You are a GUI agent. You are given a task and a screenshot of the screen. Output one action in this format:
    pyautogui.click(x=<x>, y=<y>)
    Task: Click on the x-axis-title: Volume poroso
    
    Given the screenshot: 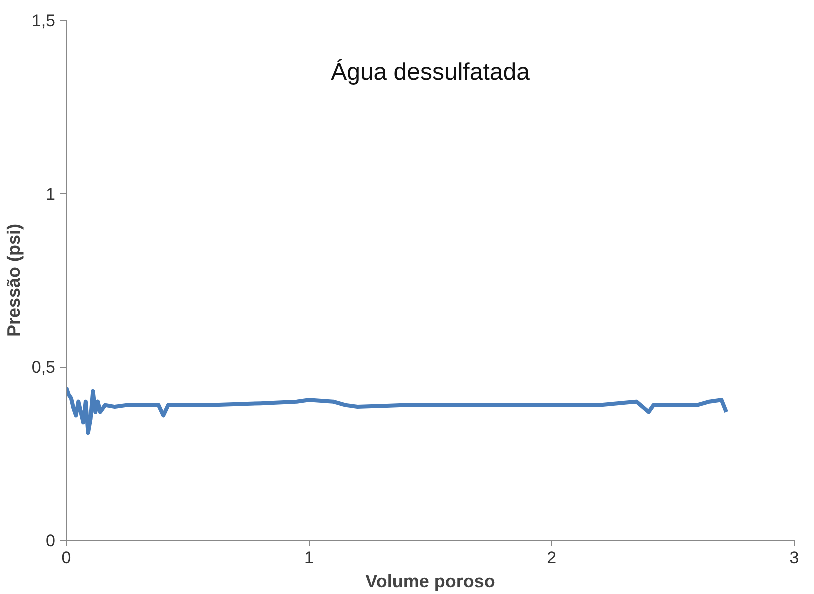 What is the action you would take?
    pyautogui.click(x=431, y=582)
    